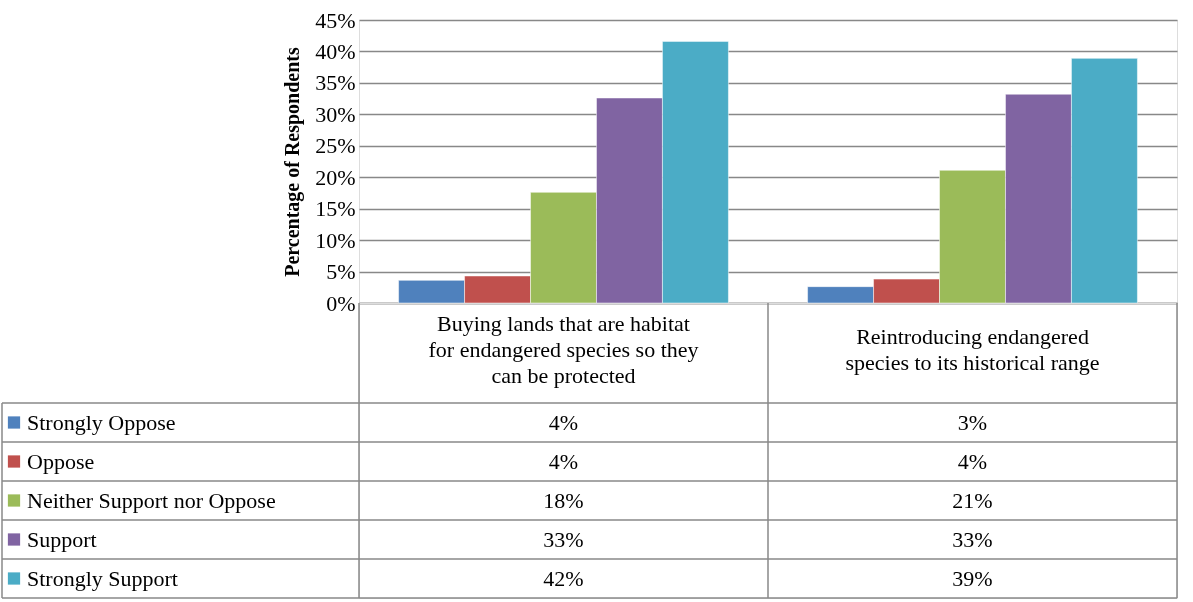  Describe the element at coordinates (151, 500) in the screenshot. I see `legend-label: Neither Support nor Oppose` at that location.